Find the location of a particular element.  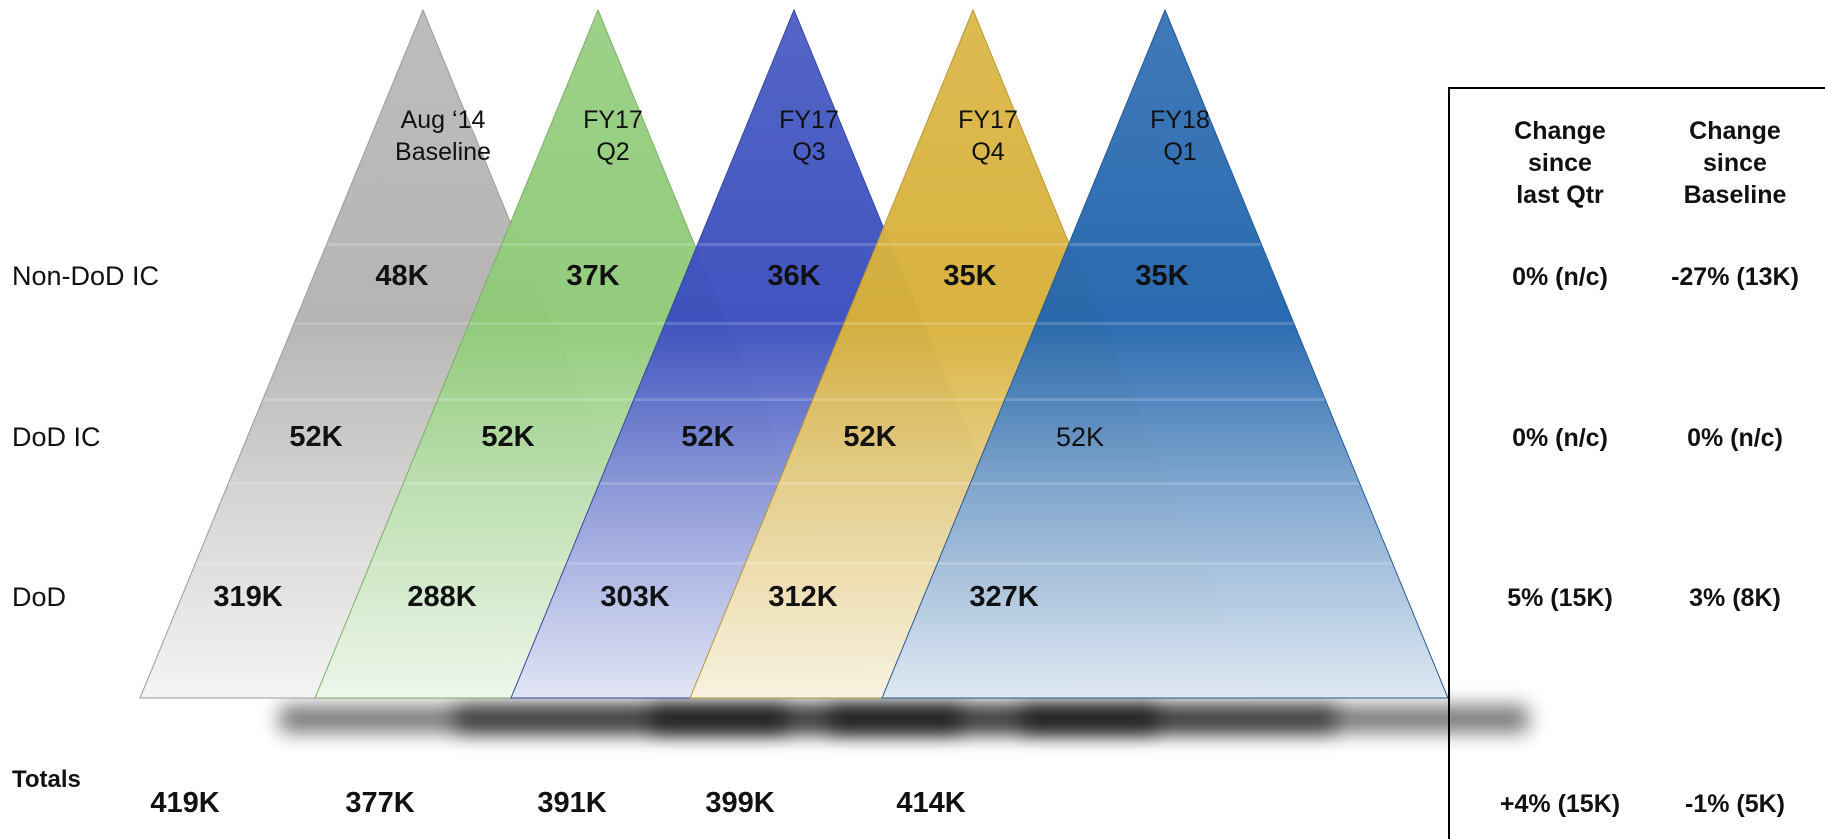

value-dod-5: 327K is located at coordinates (1003, 597).